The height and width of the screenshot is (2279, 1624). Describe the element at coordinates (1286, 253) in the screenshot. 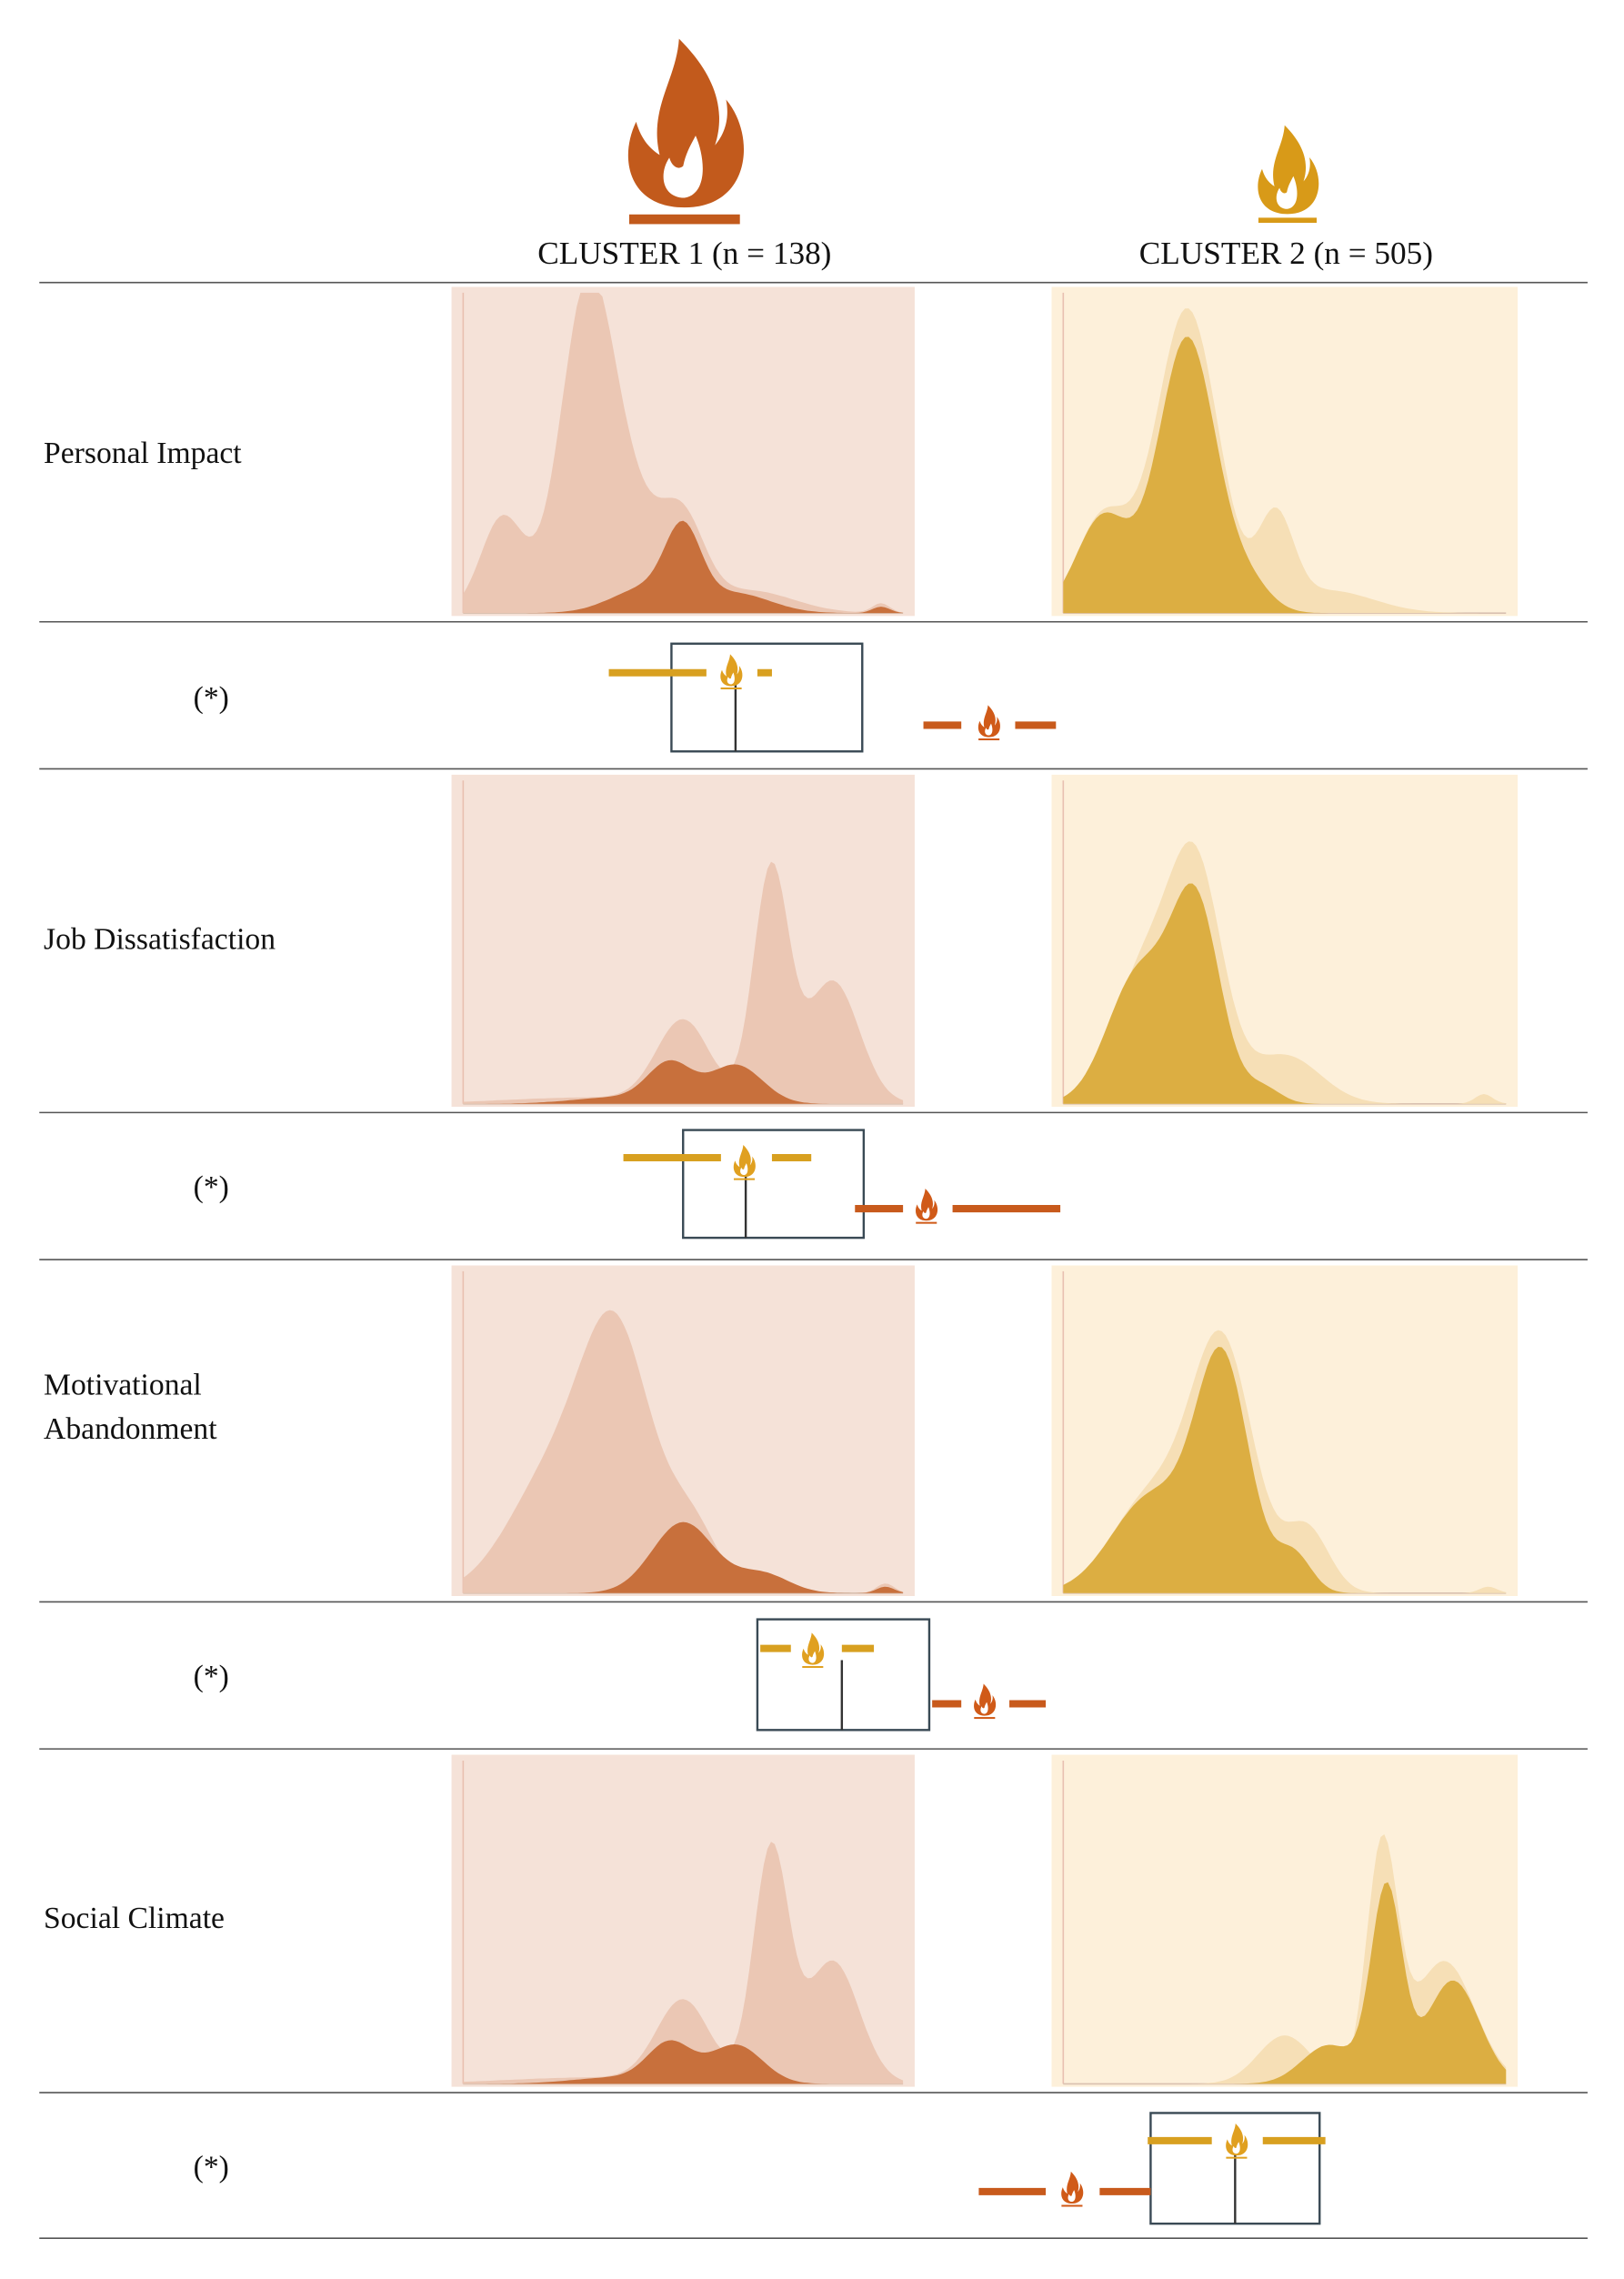

I see `column-header: CLUSTER 2 (n = 505)` at that location.